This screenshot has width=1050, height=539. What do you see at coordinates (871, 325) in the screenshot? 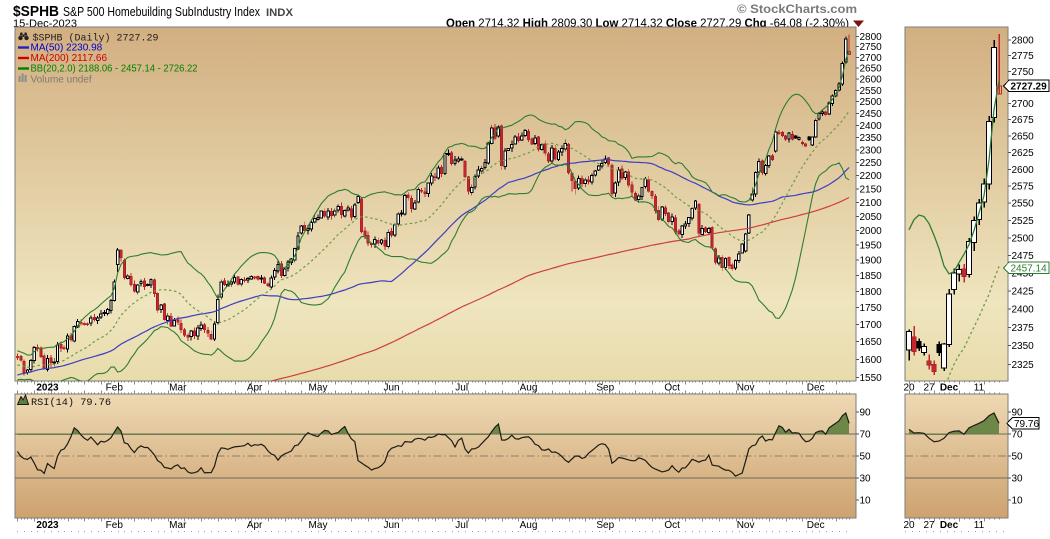
I see `svg-text: 1700` at bounding box center [871, 325].